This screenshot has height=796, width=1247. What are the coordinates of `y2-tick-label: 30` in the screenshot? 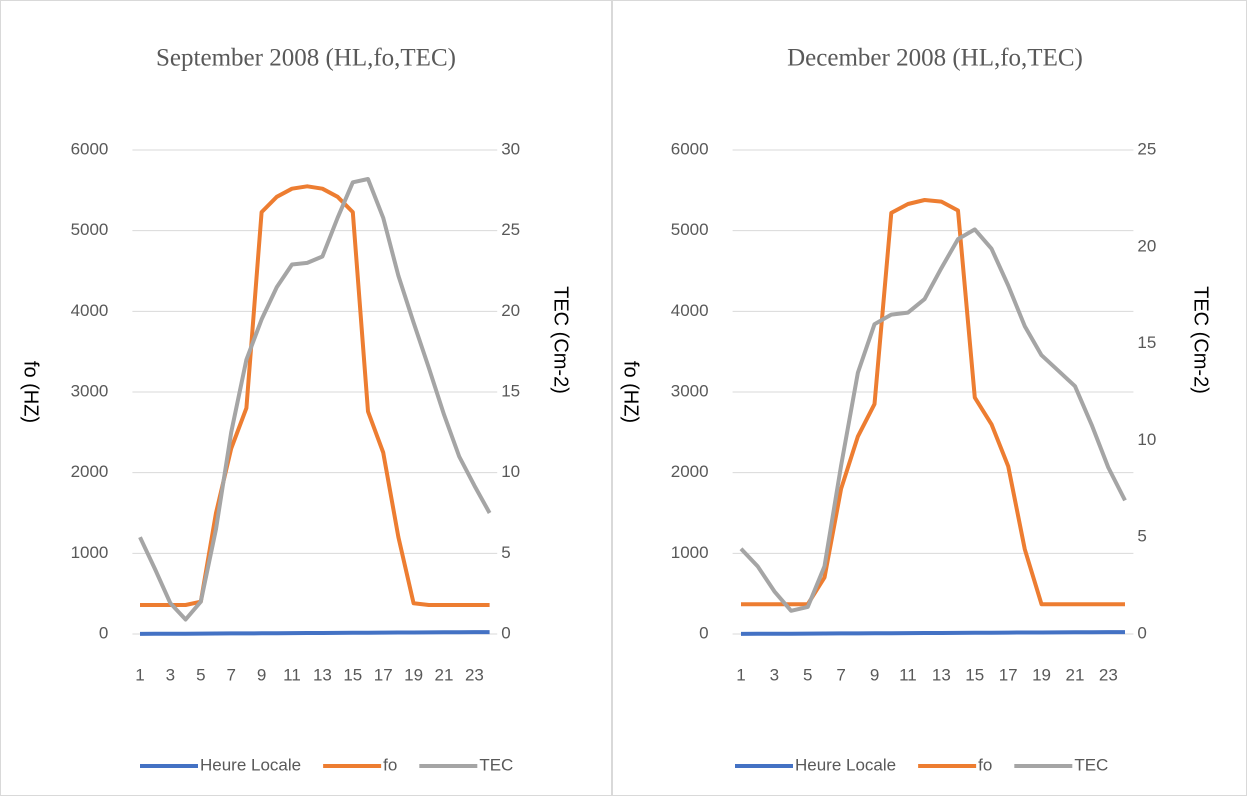 It's located at (510, 148).